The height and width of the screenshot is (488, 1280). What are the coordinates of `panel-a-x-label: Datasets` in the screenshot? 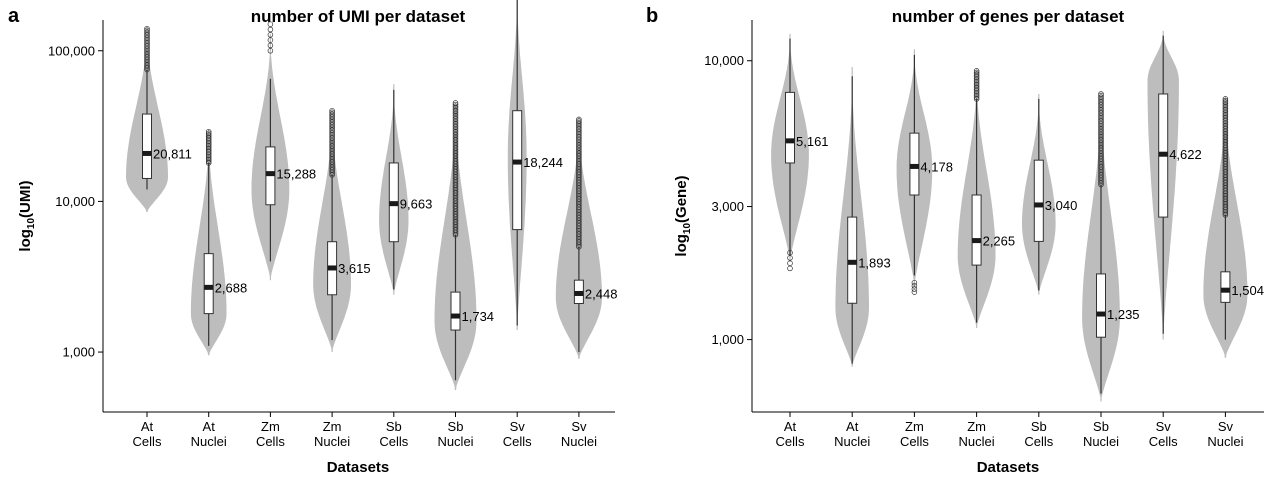 It's located at (358, 467).